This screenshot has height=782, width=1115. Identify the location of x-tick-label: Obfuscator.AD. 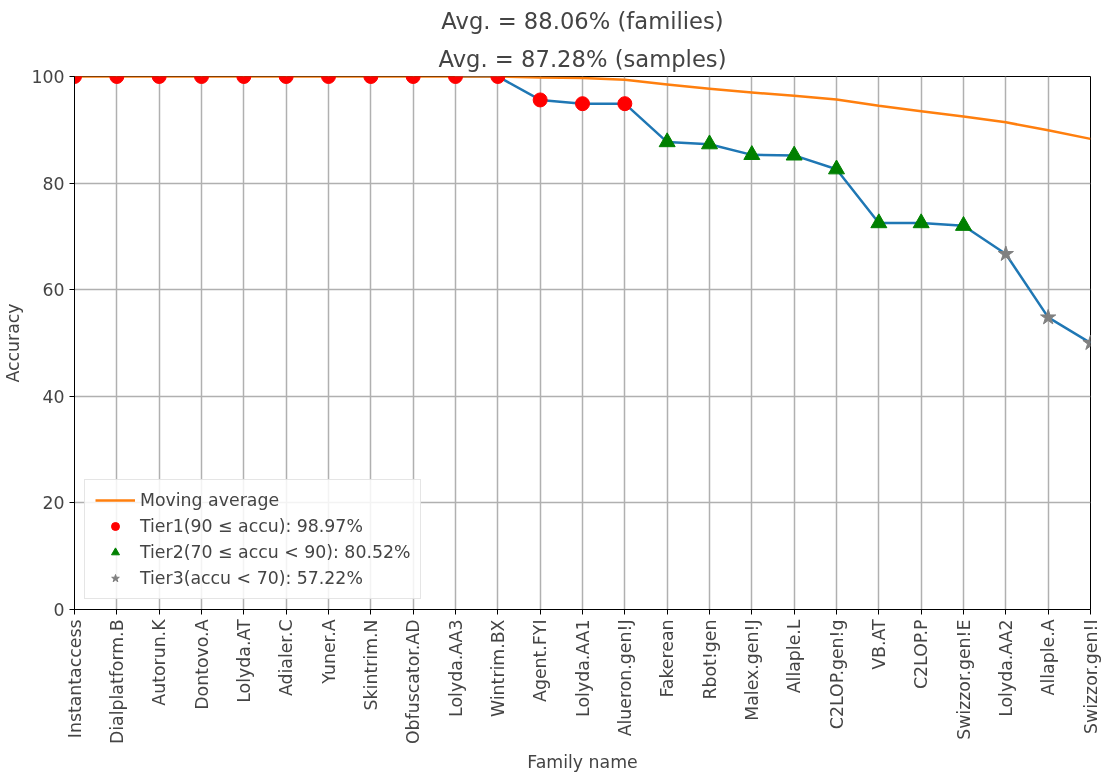
(413, 682).